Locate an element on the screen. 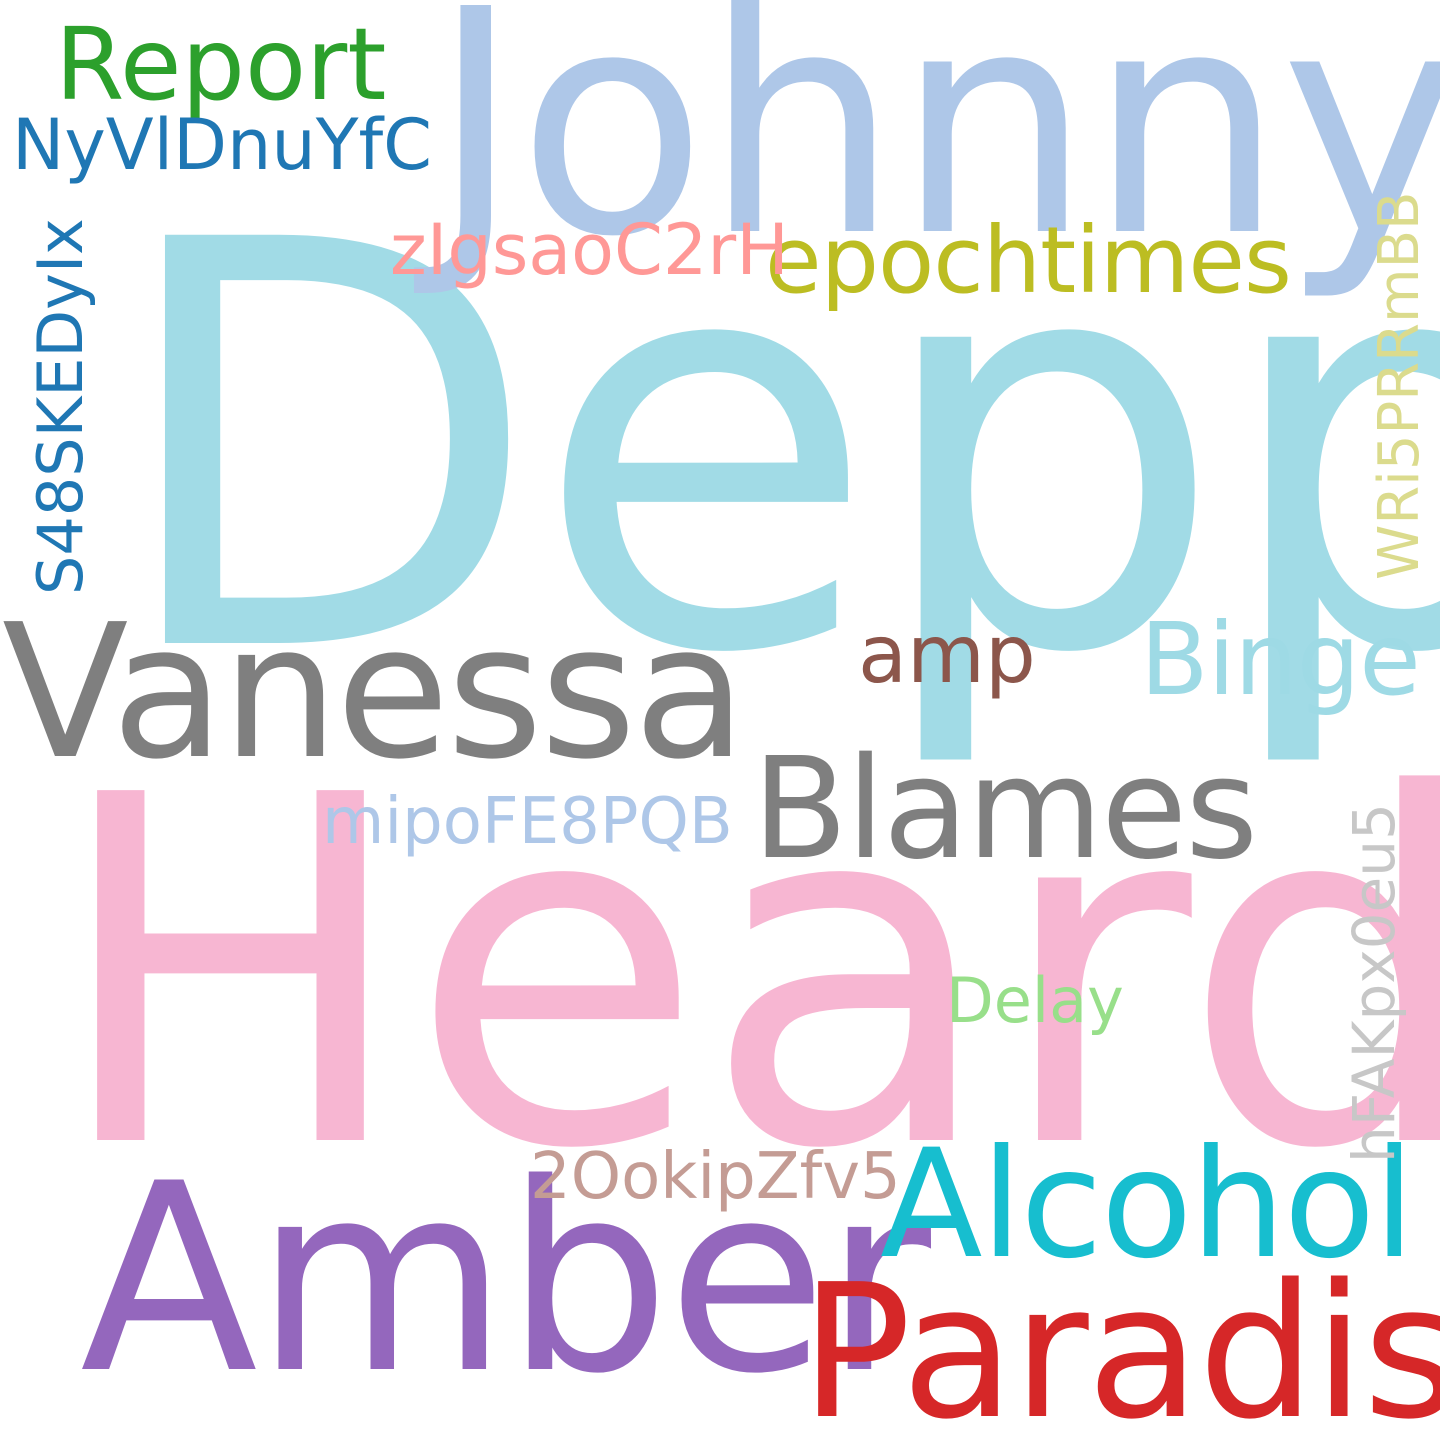 This screenshot has width=1440, height=1440. word-wri5prrmbb: WRi5PRRmBB is located at coordinates (1399, 385).